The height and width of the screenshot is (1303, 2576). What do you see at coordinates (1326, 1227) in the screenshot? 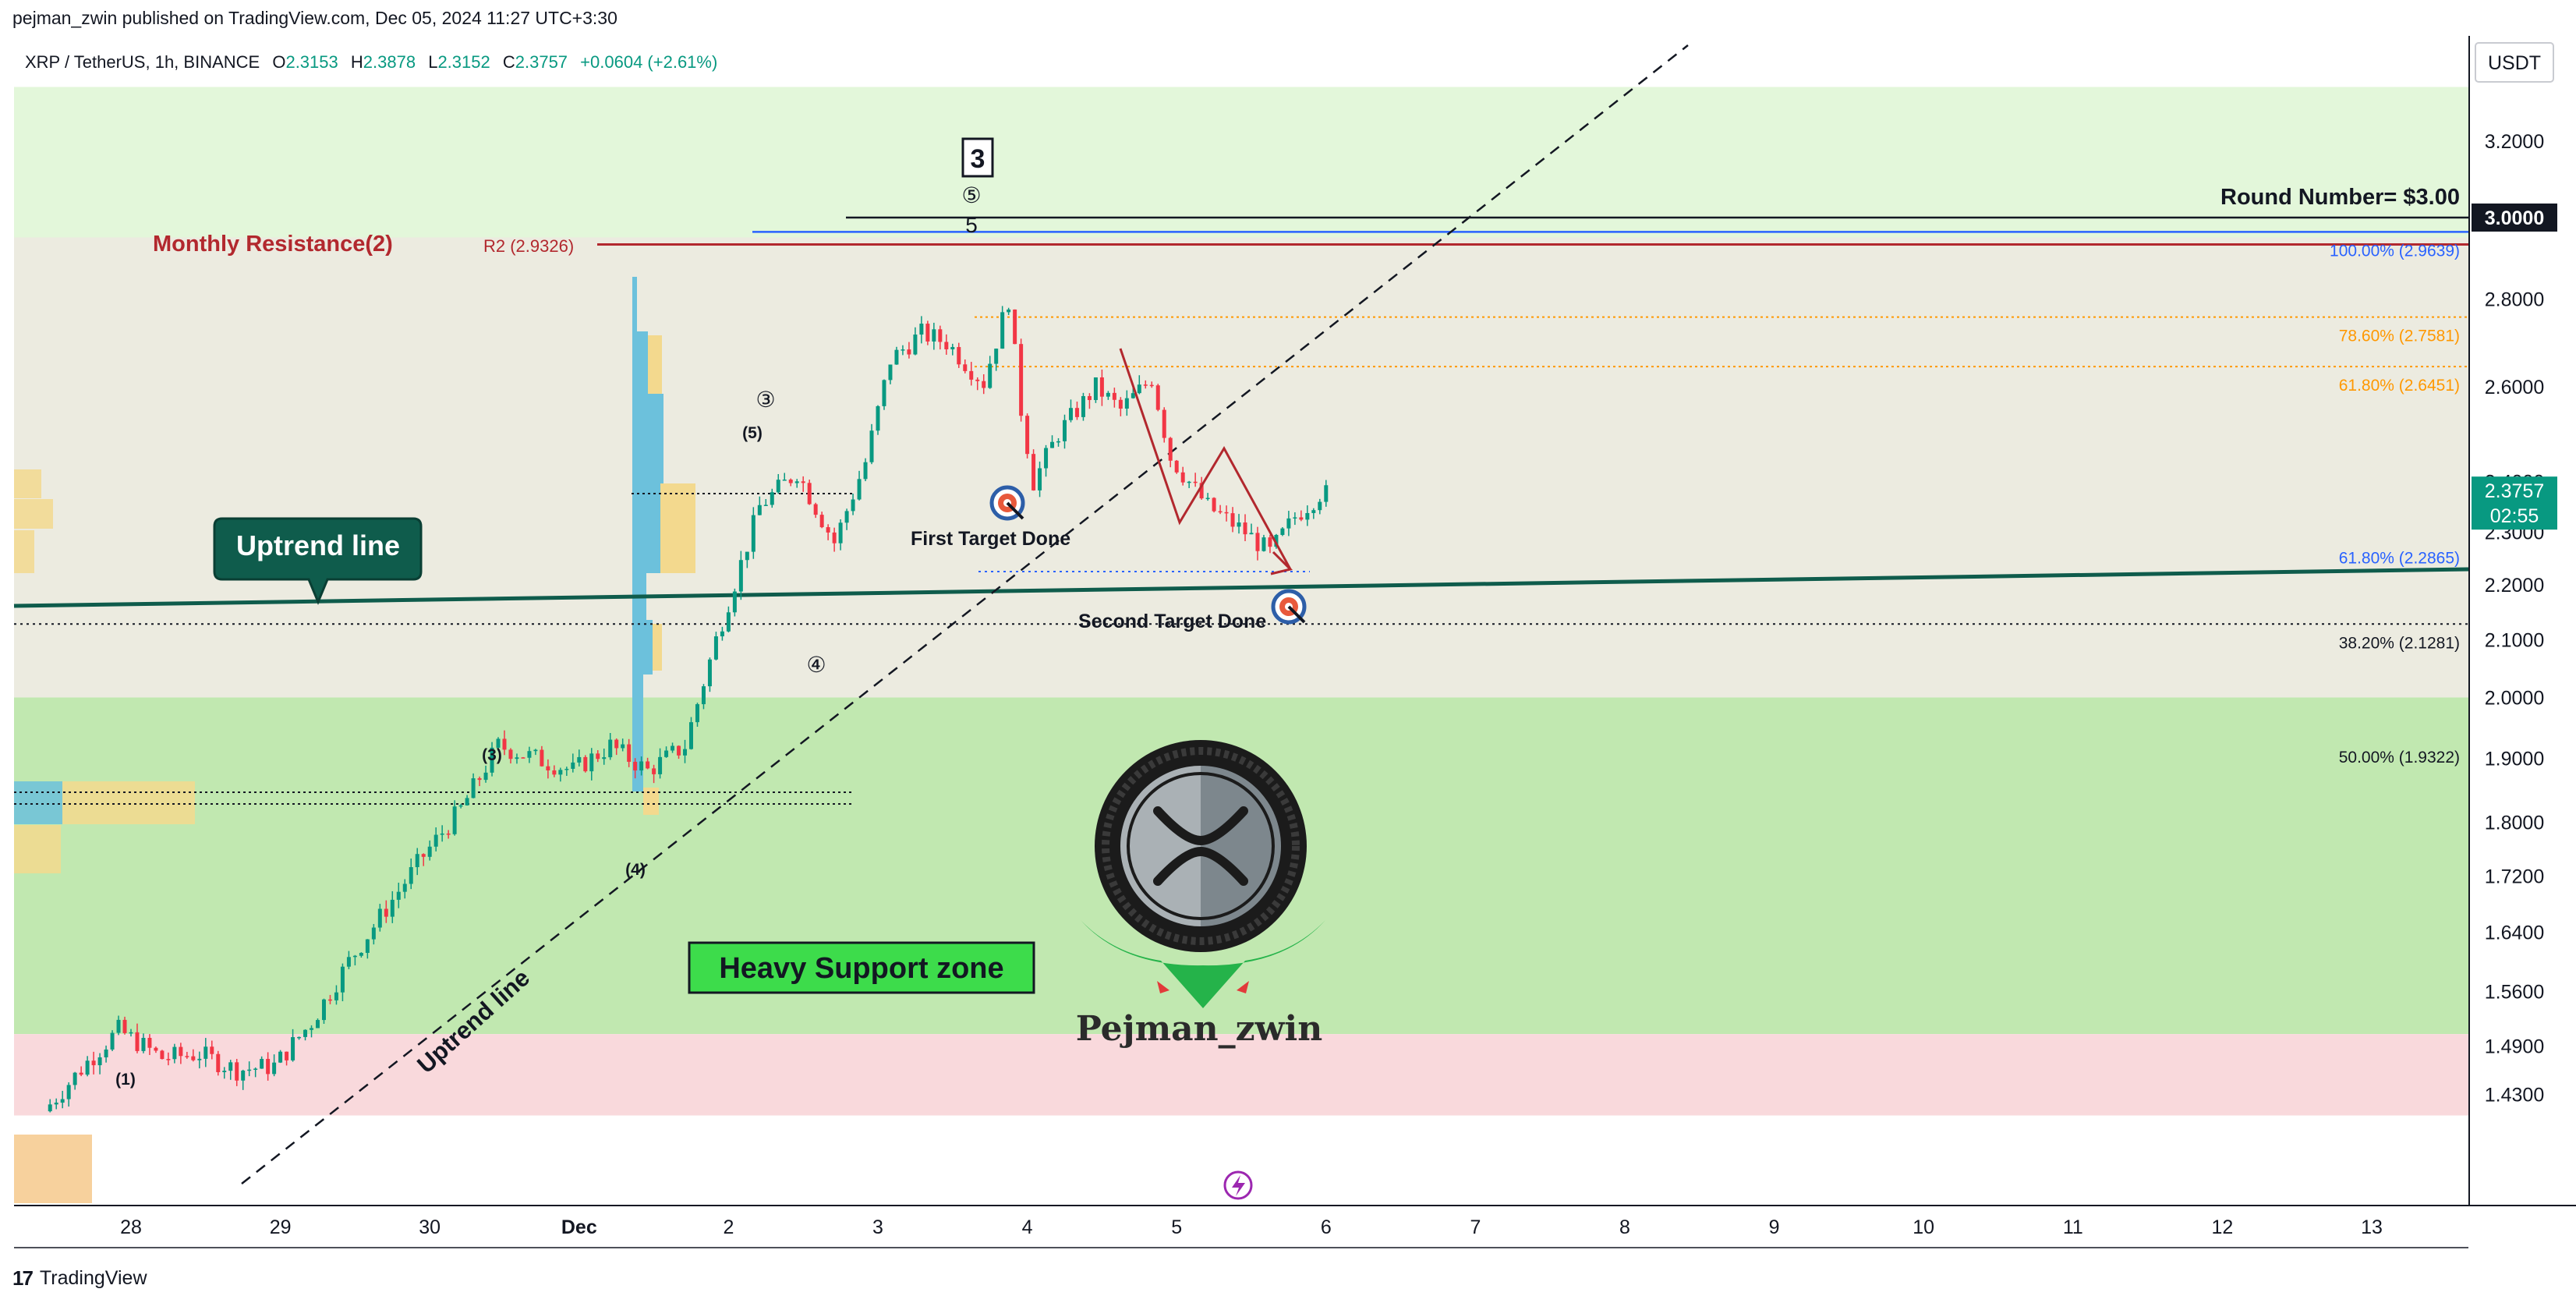
I see `x-tick-label: 6` at bounding box center [1326, 1227].